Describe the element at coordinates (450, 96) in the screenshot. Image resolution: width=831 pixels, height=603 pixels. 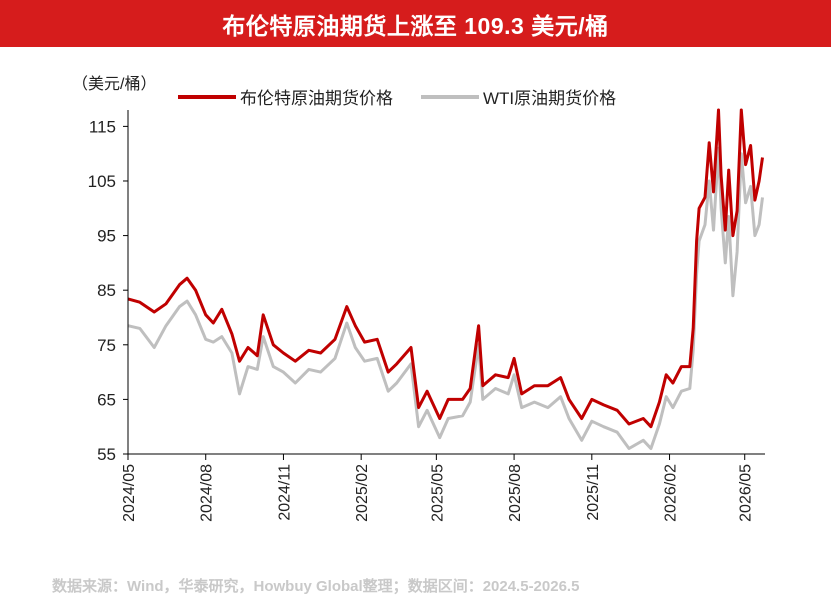
I see `legend-swatch-wti` at that location.